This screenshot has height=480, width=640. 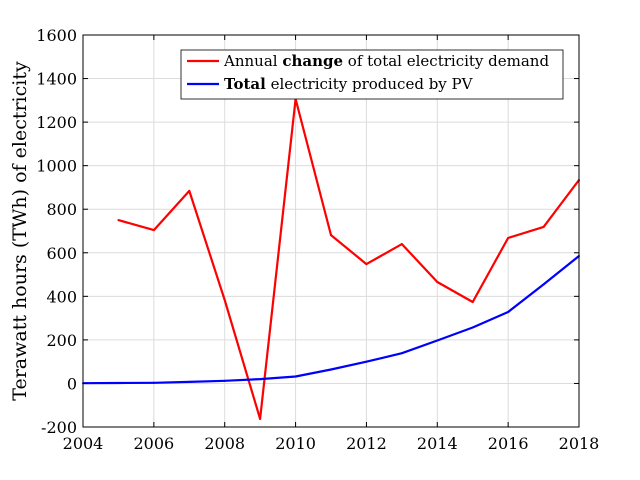 What do you see at coordinates (437, 443) in the screenshot?
I see `x-tick-label: 2014` at bounding box center [437, 443].